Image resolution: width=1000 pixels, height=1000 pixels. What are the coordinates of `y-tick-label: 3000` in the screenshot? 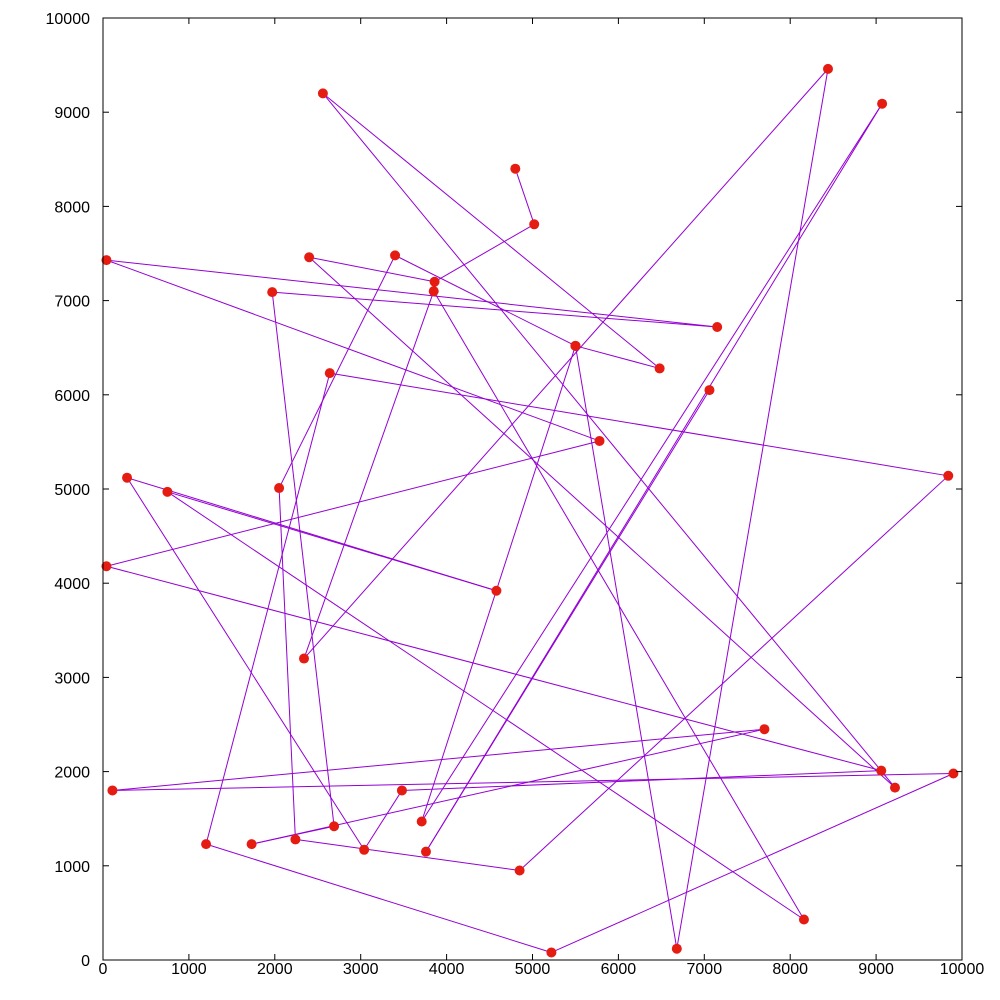 It's located at (72, 678).